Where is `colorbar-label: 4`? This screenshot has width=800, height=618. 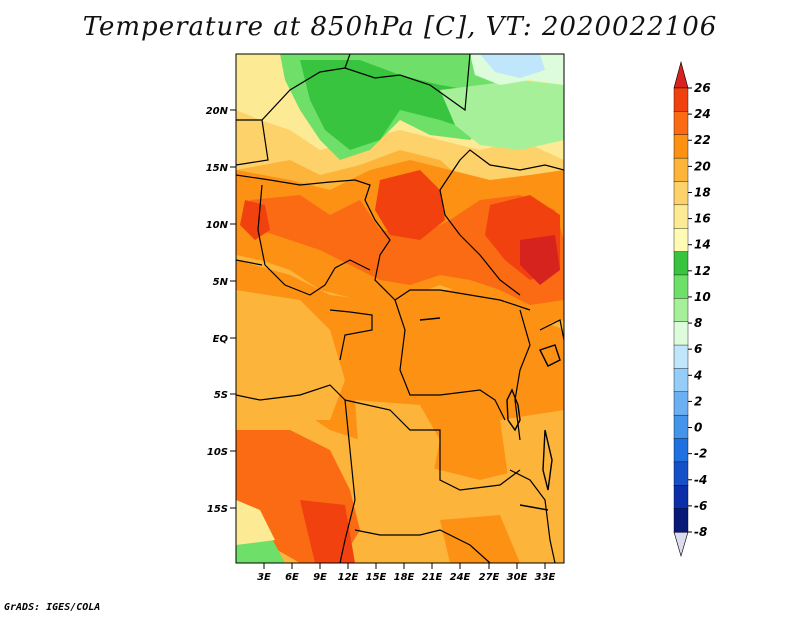 colorbar-label: 4 is located at coordinates (697, 375).